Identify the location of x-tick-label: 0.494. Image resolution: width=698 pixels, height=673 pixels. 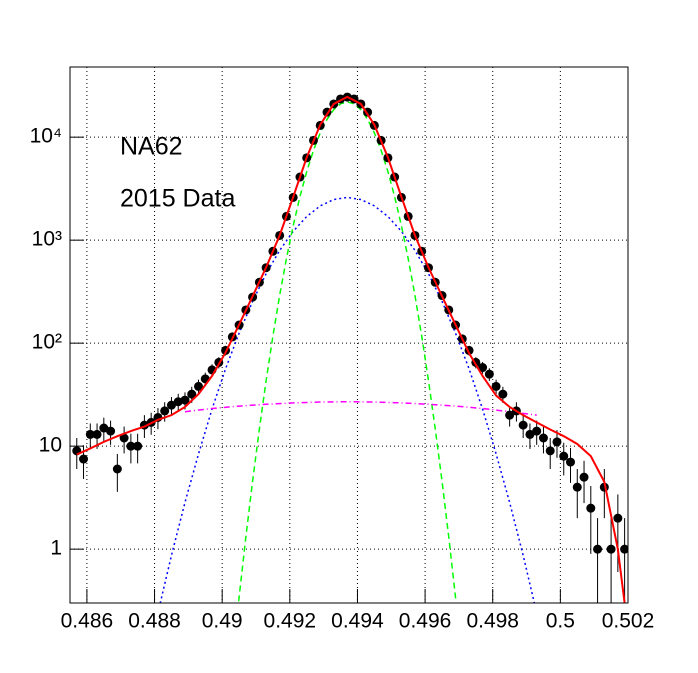
(357, 621).